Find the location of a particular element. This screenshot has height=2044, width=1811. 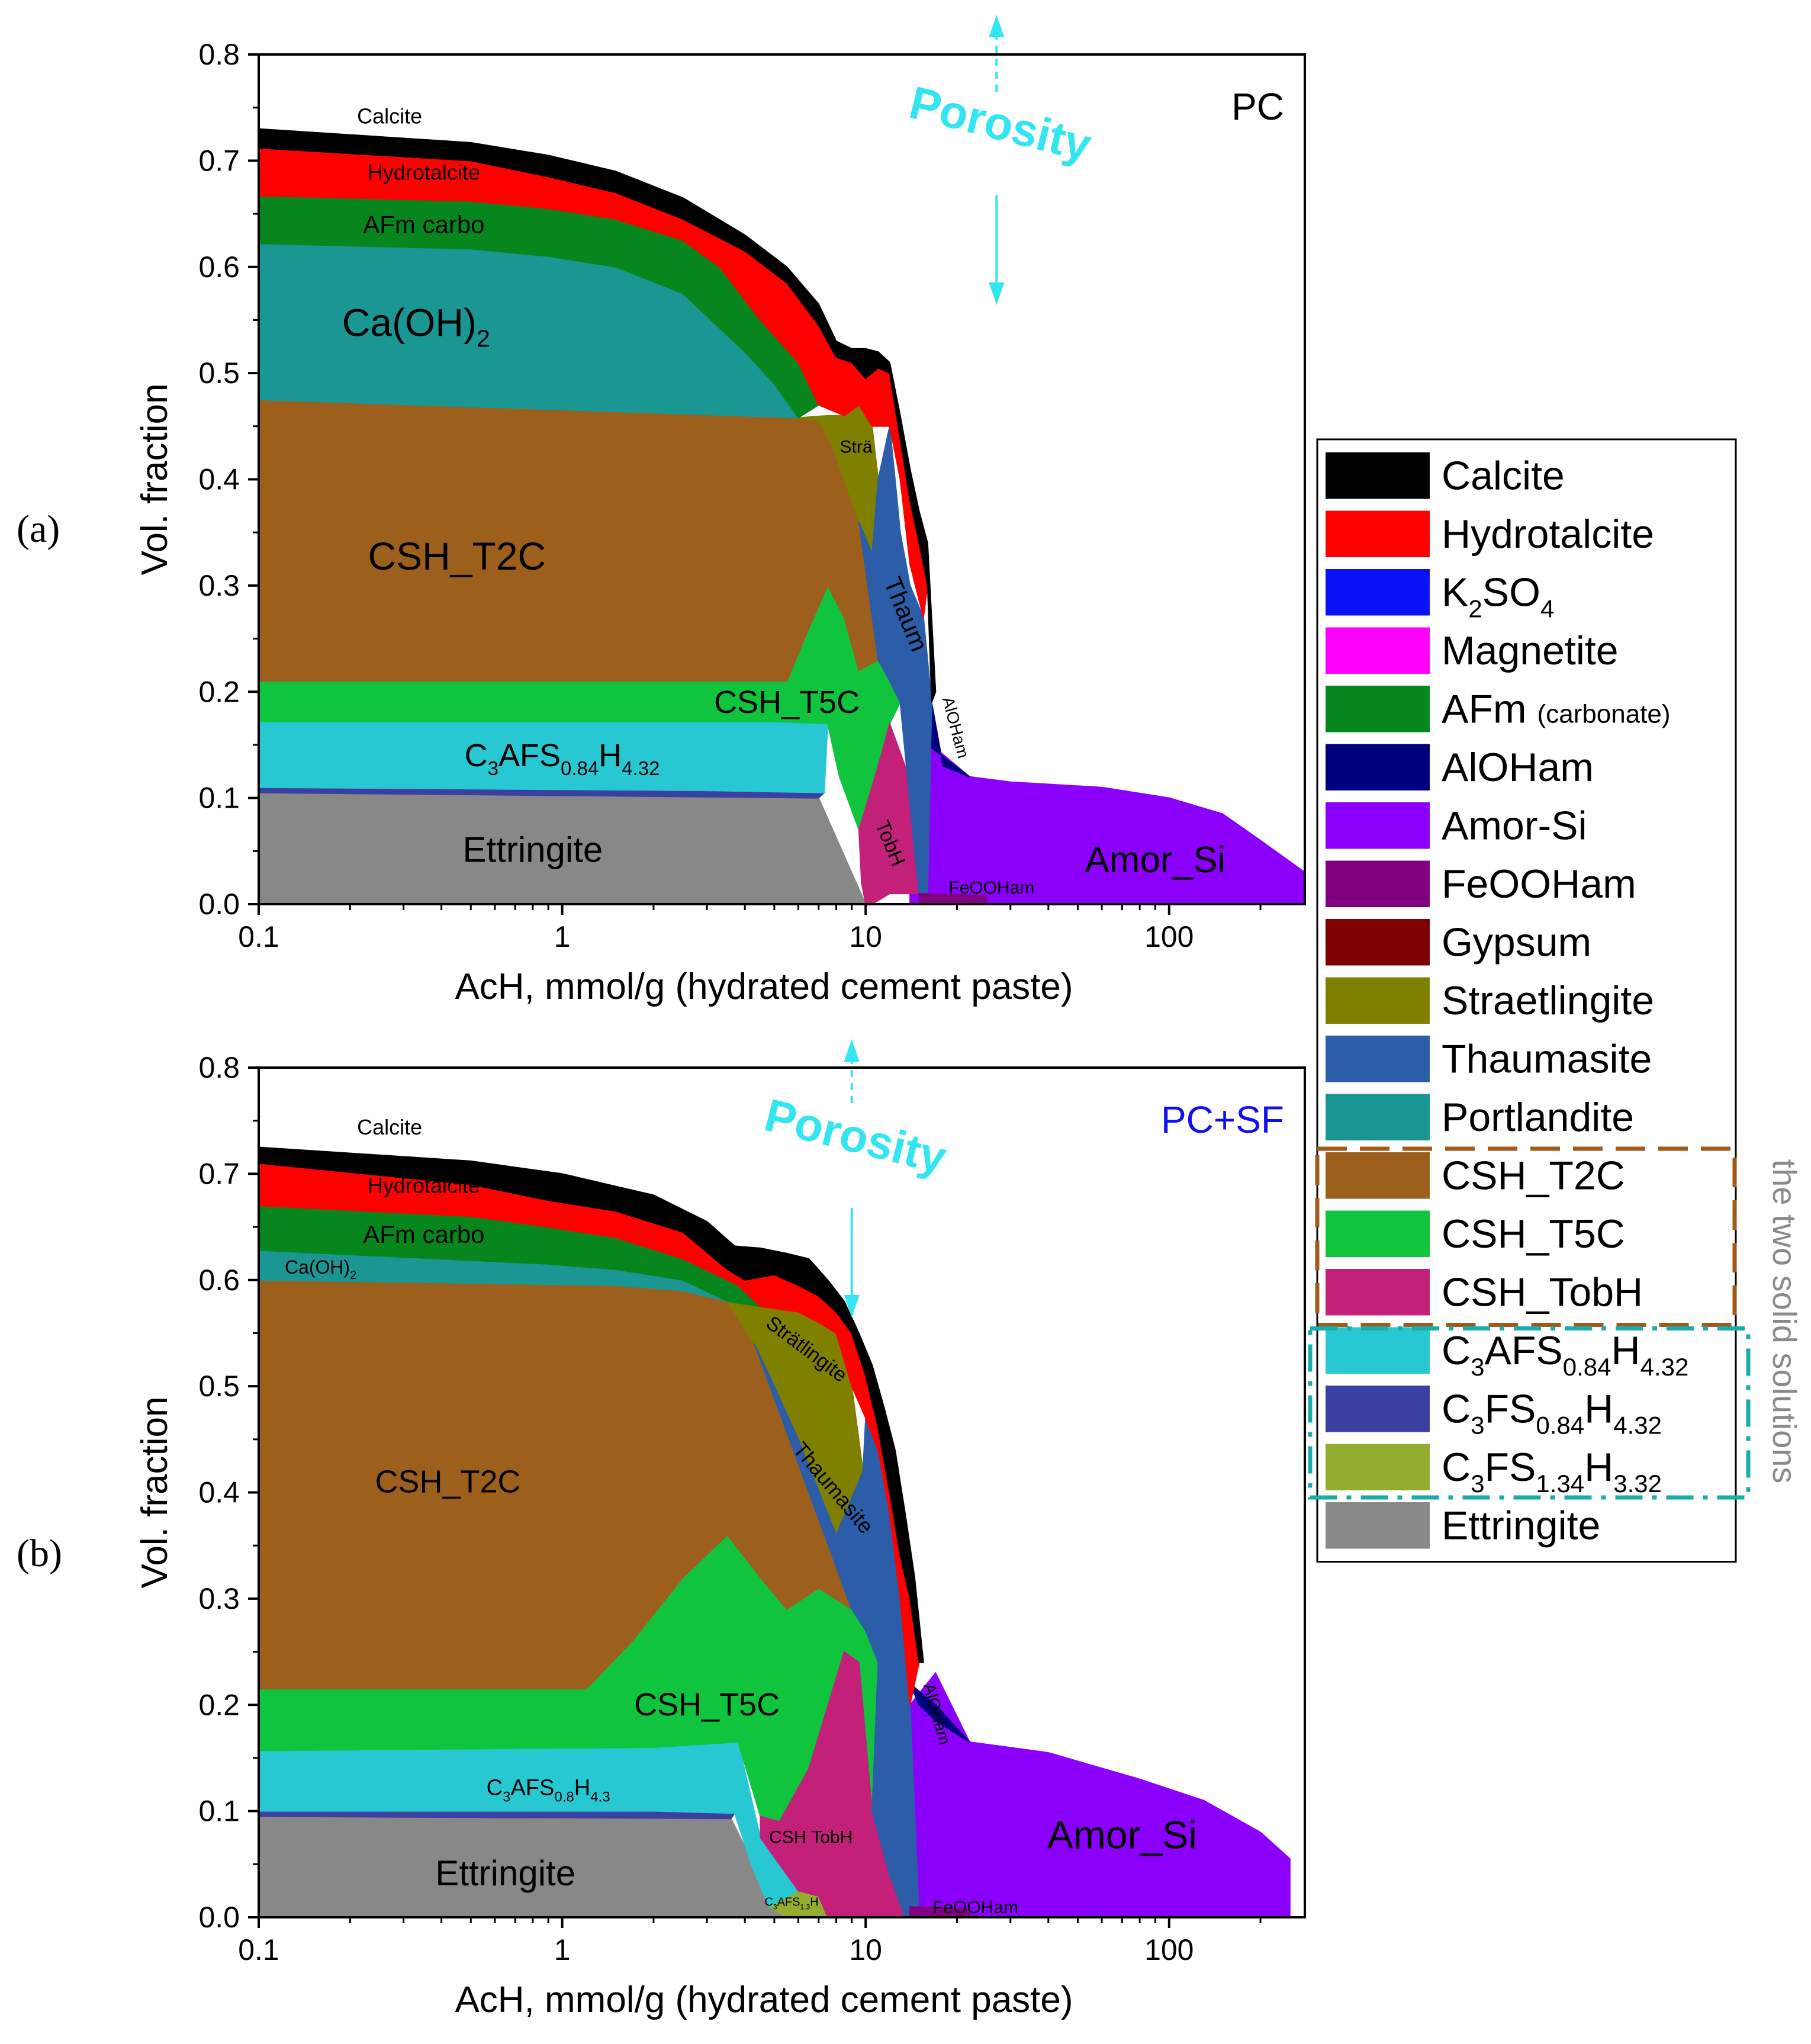

solid-solutions-note: the two solid solutions is located at coordinates (1785, 1321).